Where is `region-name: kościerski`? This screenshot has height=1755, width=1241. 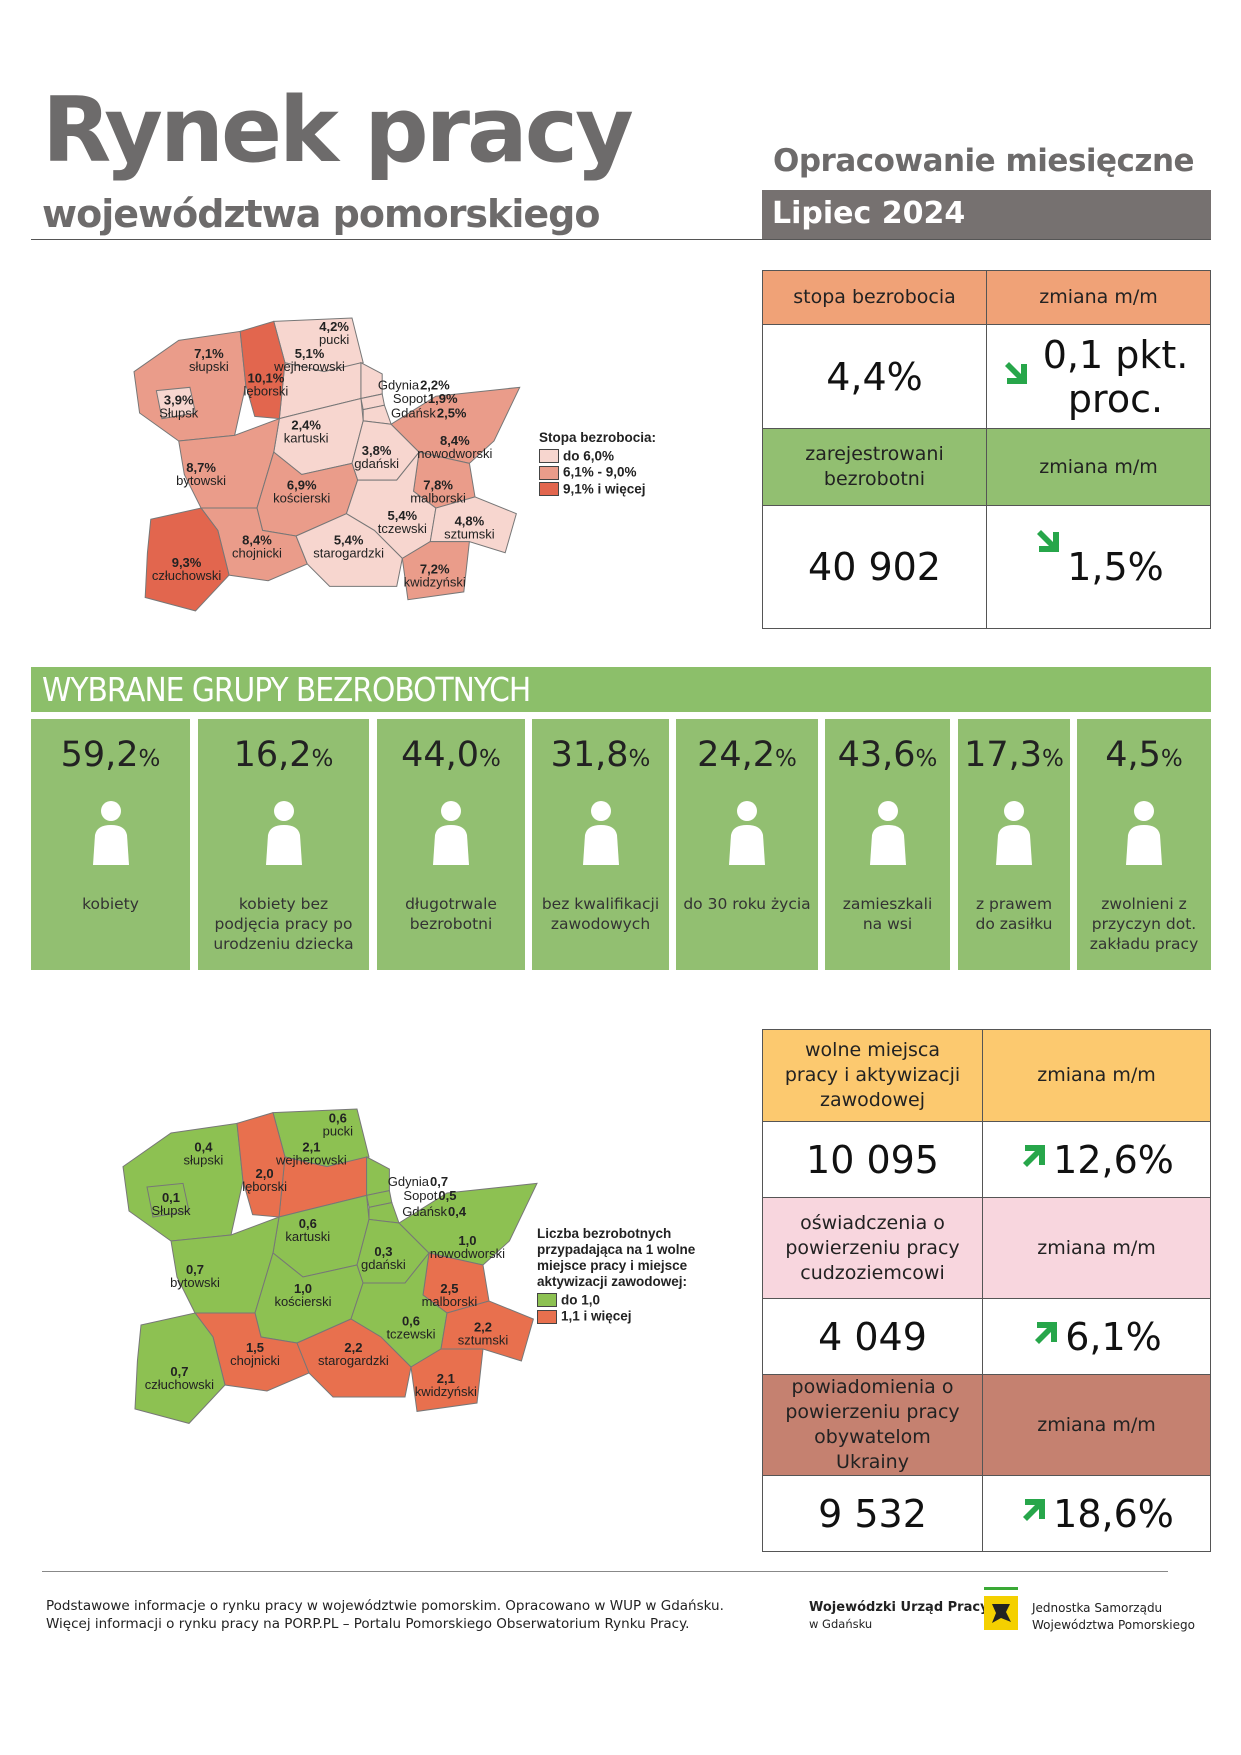
region-name: kościerski is located at coordinates (302, 1301).